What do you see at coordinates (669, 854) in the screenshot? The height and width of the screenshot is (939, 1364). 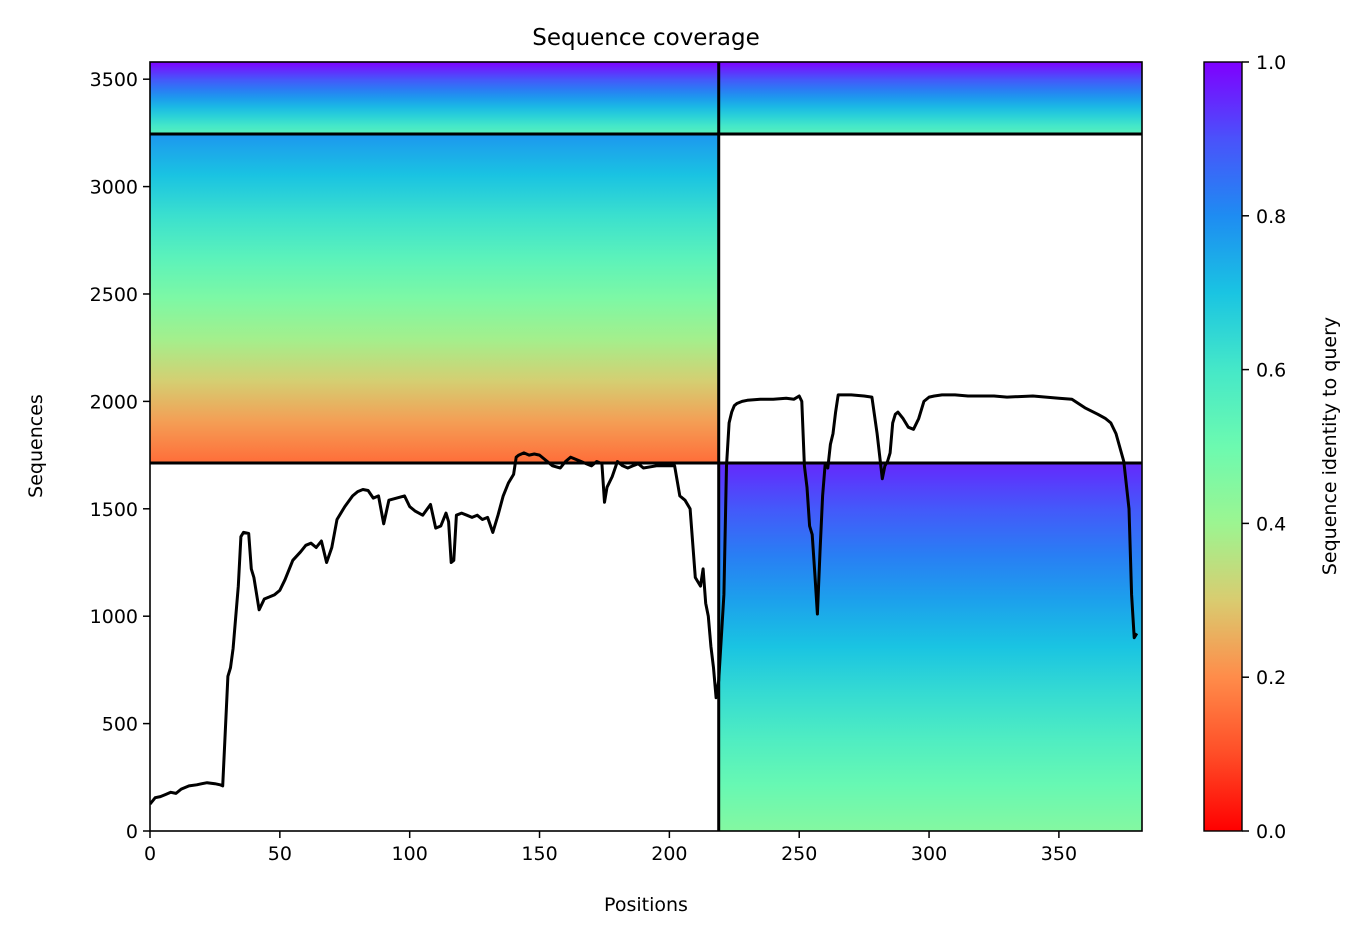 I see `x-tick-label: 200` at bounding box center [669, 854].